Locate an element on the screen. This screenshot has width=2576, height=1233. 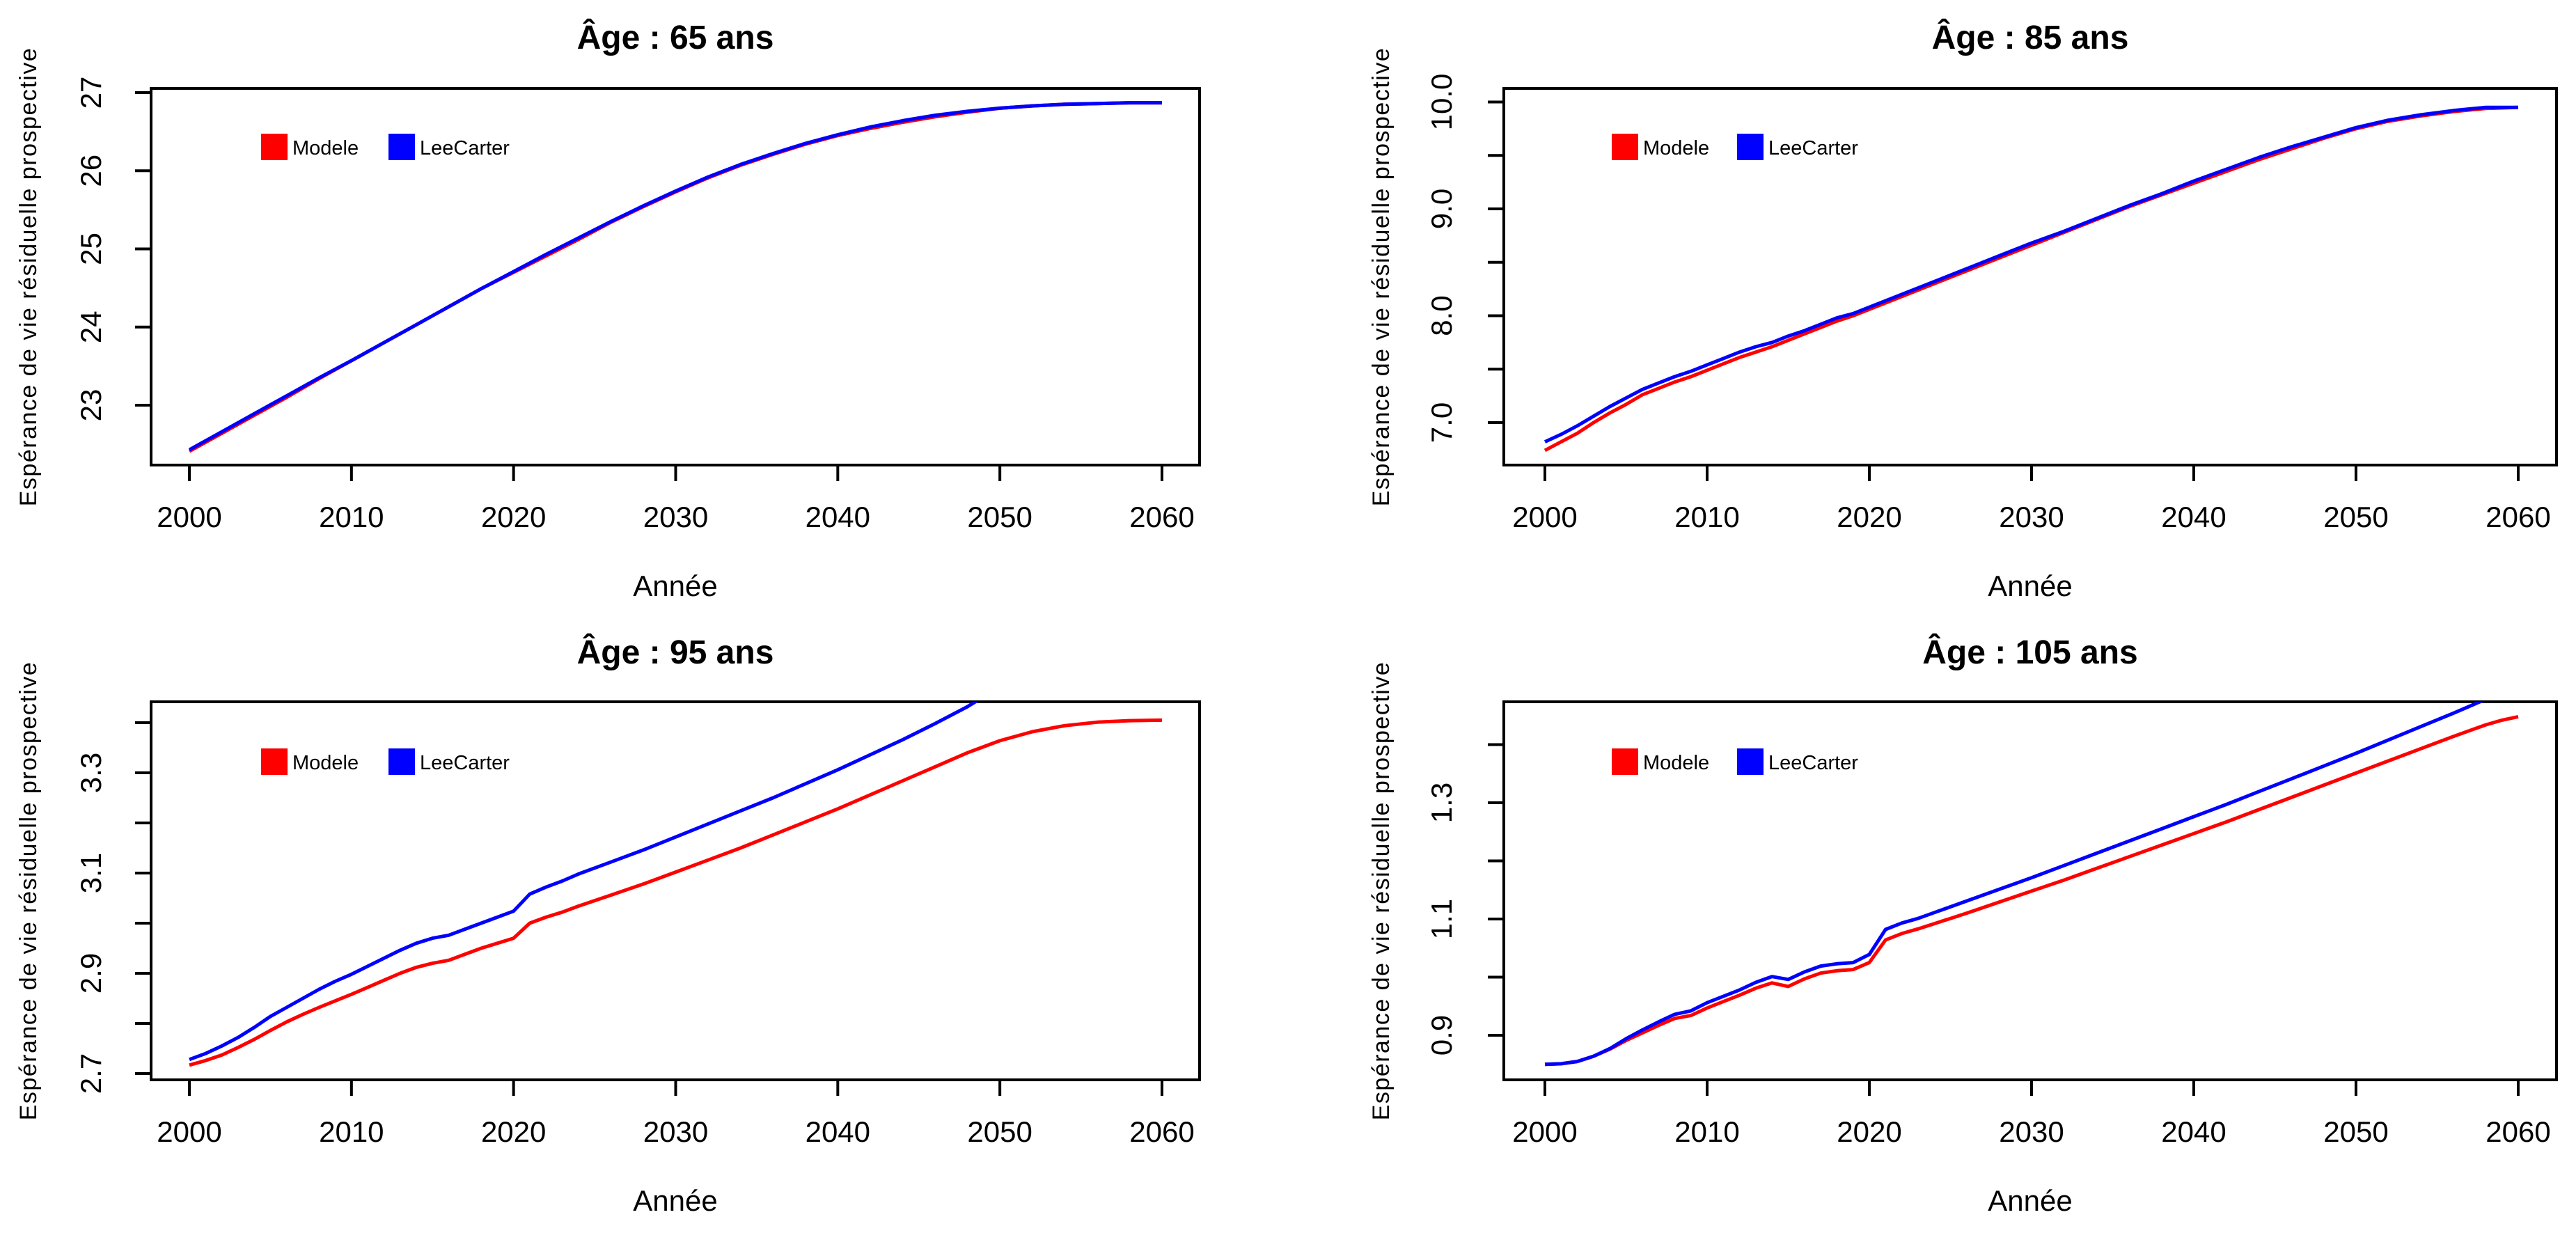
y-tick-label: 1.1 is located at coordinates (1441, 919).